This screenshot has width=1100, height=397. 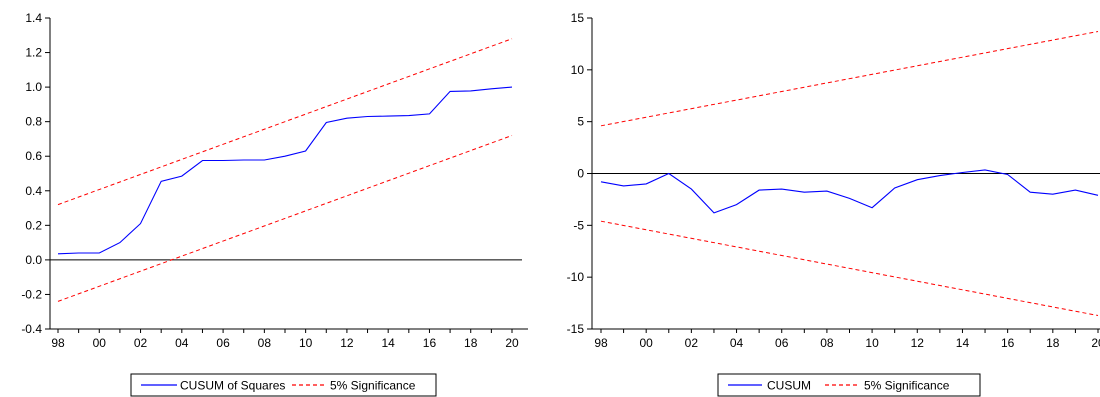 What do you see at coordinates (471, 343) in the screenshot?
I see `left-x-tick-label-10: 18` at bounding box center [471, 343].